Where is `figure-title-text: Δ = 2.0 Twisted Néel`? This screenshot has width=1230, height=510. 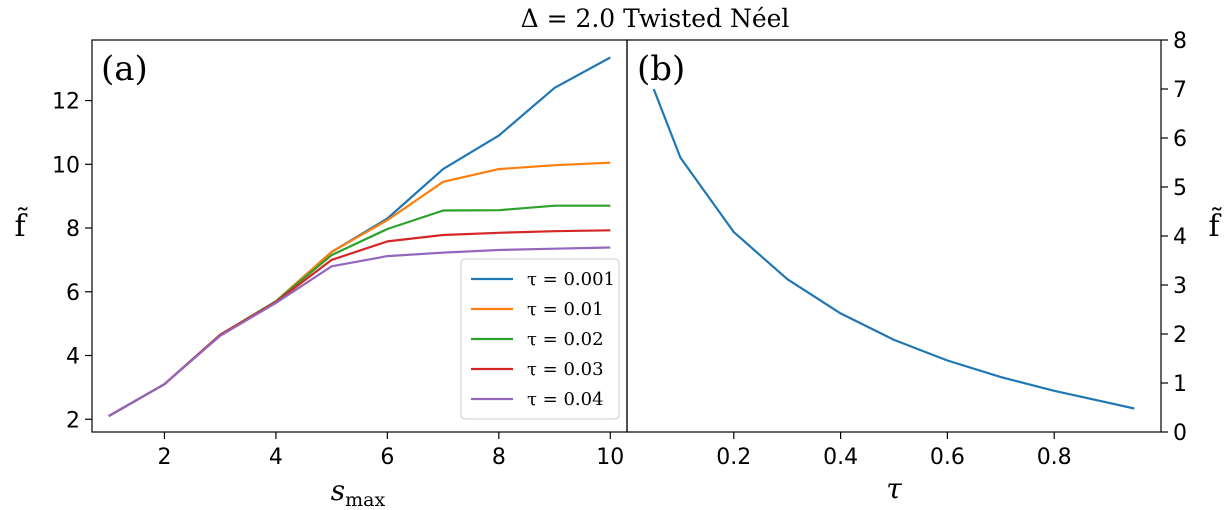
figure-title-text: Δ = 2.0 Twisted Néel is located at coordinates (655, 18).